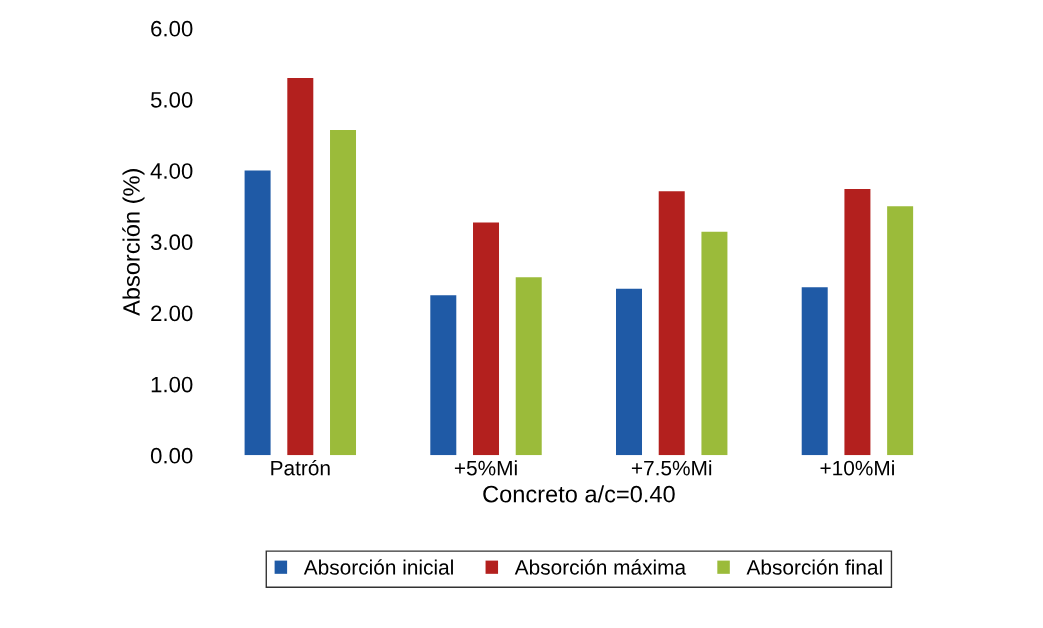 The image size is (1043, 628). I want to click on legend-label: Absorción inicial, so click(378, 567).